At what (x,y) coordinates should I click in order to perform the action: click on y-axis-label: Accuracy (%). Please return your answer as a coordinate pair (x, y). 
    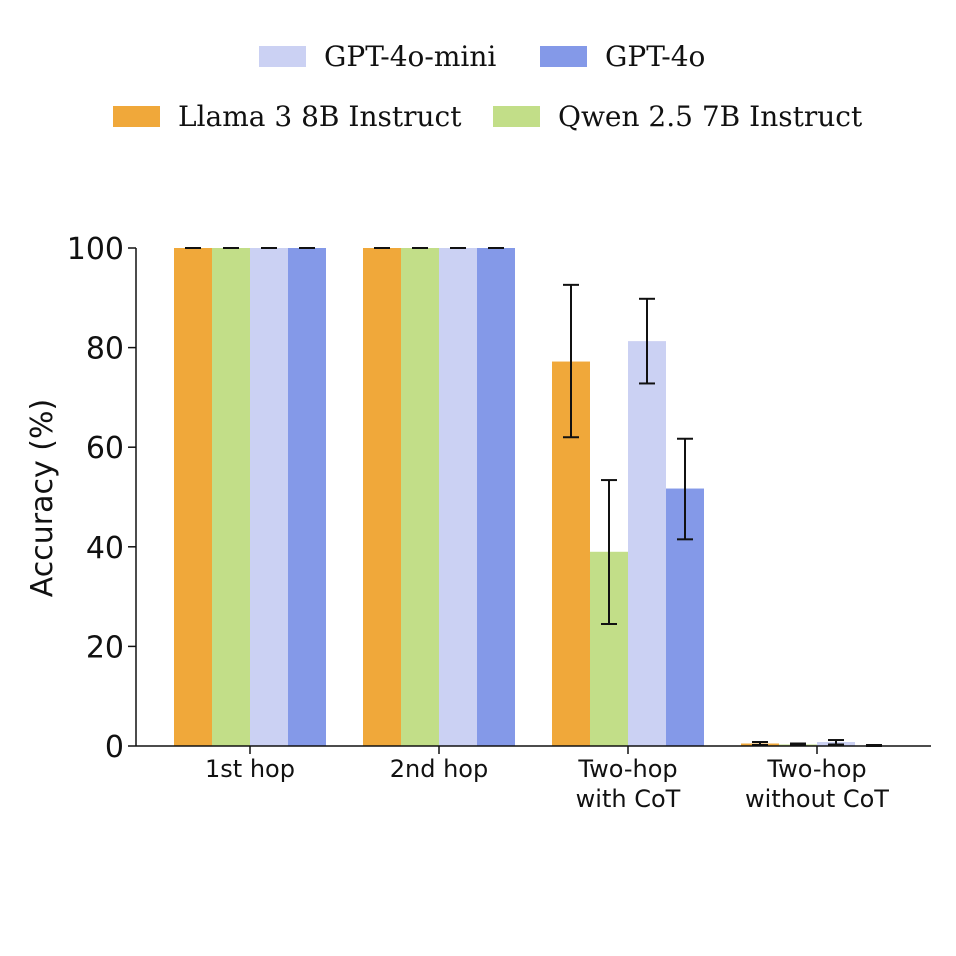
    Looking at the image, I should click on (42, 498).